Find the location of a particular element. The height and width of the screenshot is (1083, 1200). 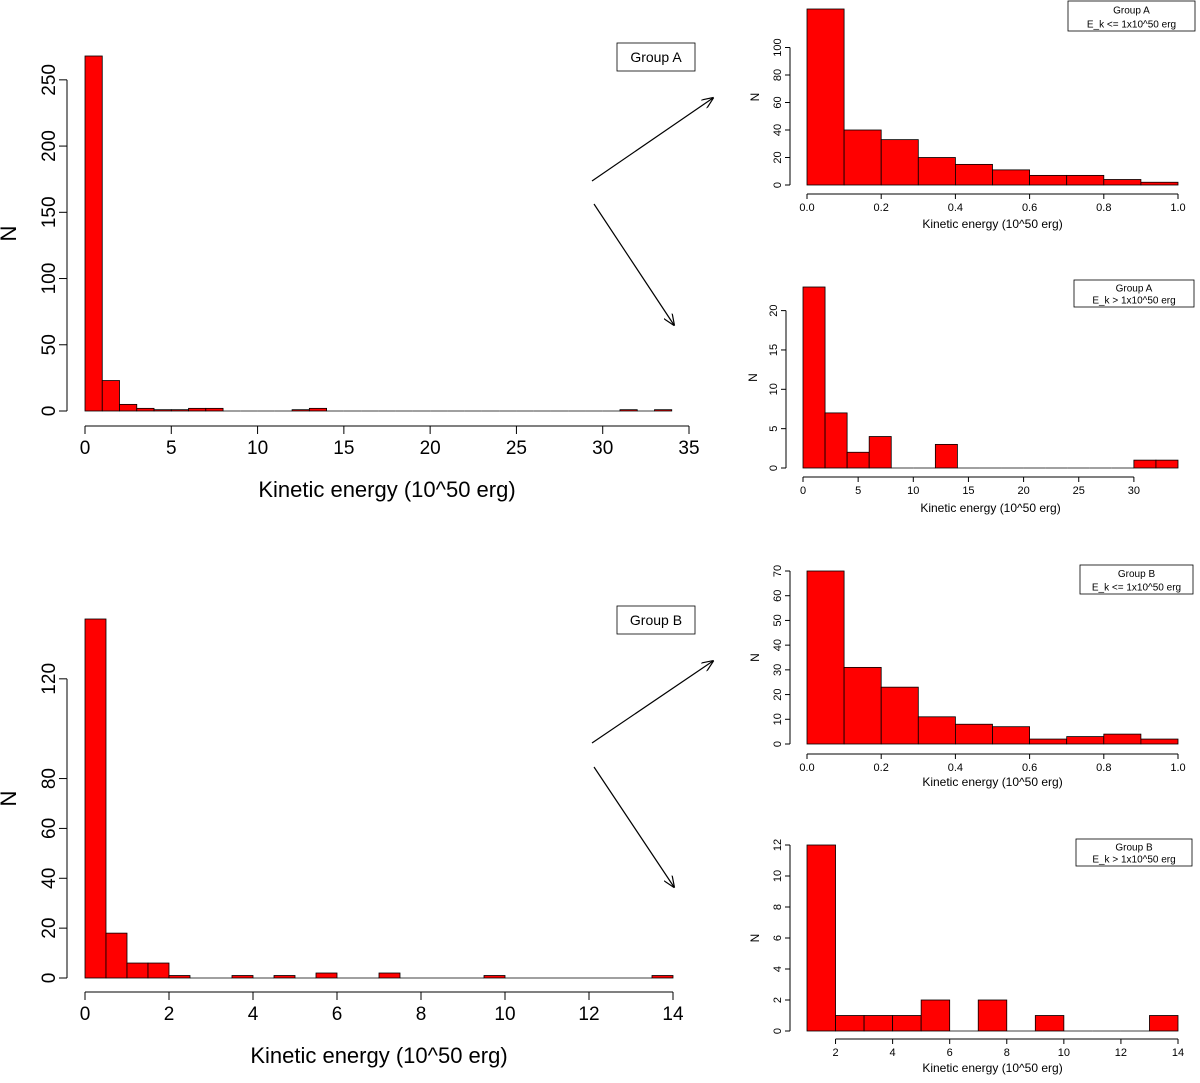

y-axis: 0 5 10 15 20 is located at coordinates (777, 387).